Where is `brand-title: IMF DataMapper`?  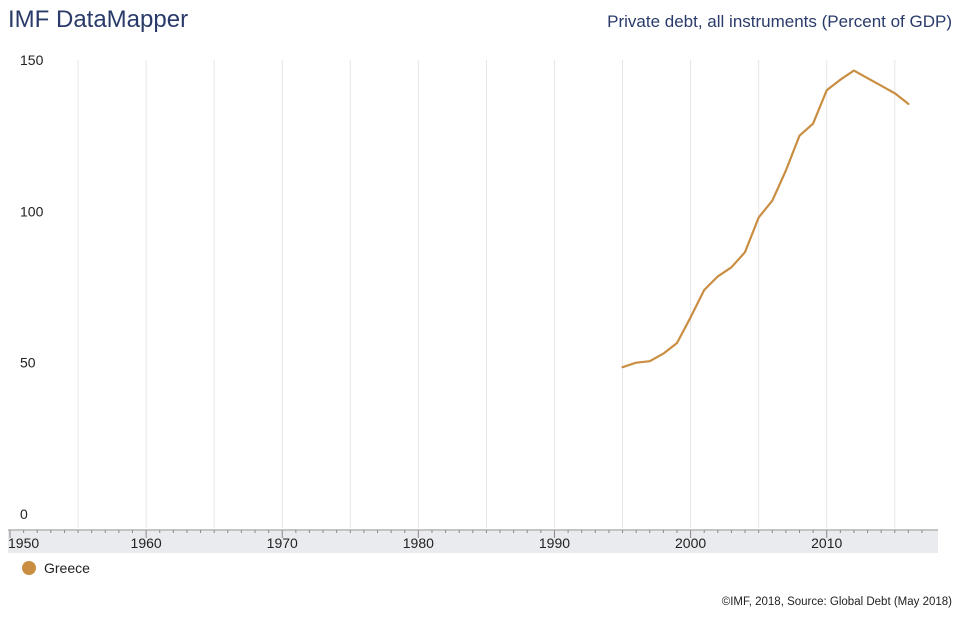
brand-title: IMF DataMapper is located at coordinates (98, 19).